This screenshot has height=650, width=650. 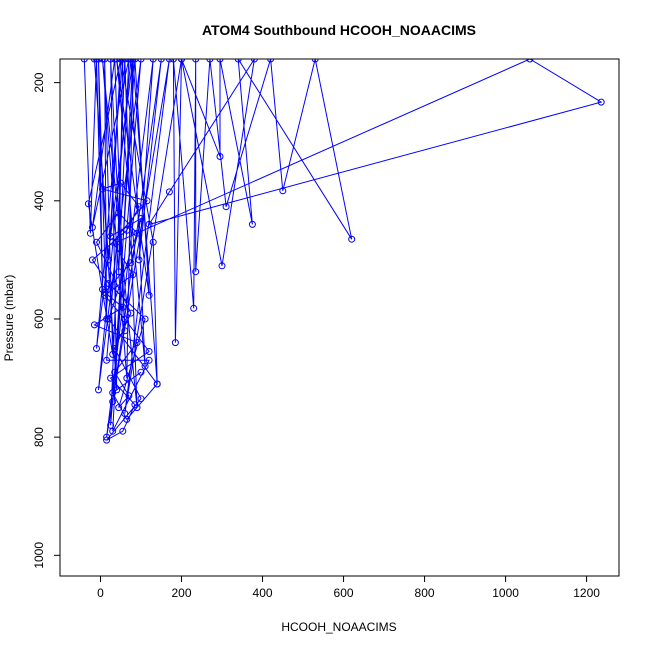 What do you see at coordinates (39, 82) in the screenshot?
I see `y-tick-label: 200` at bounding box center [39, 82].